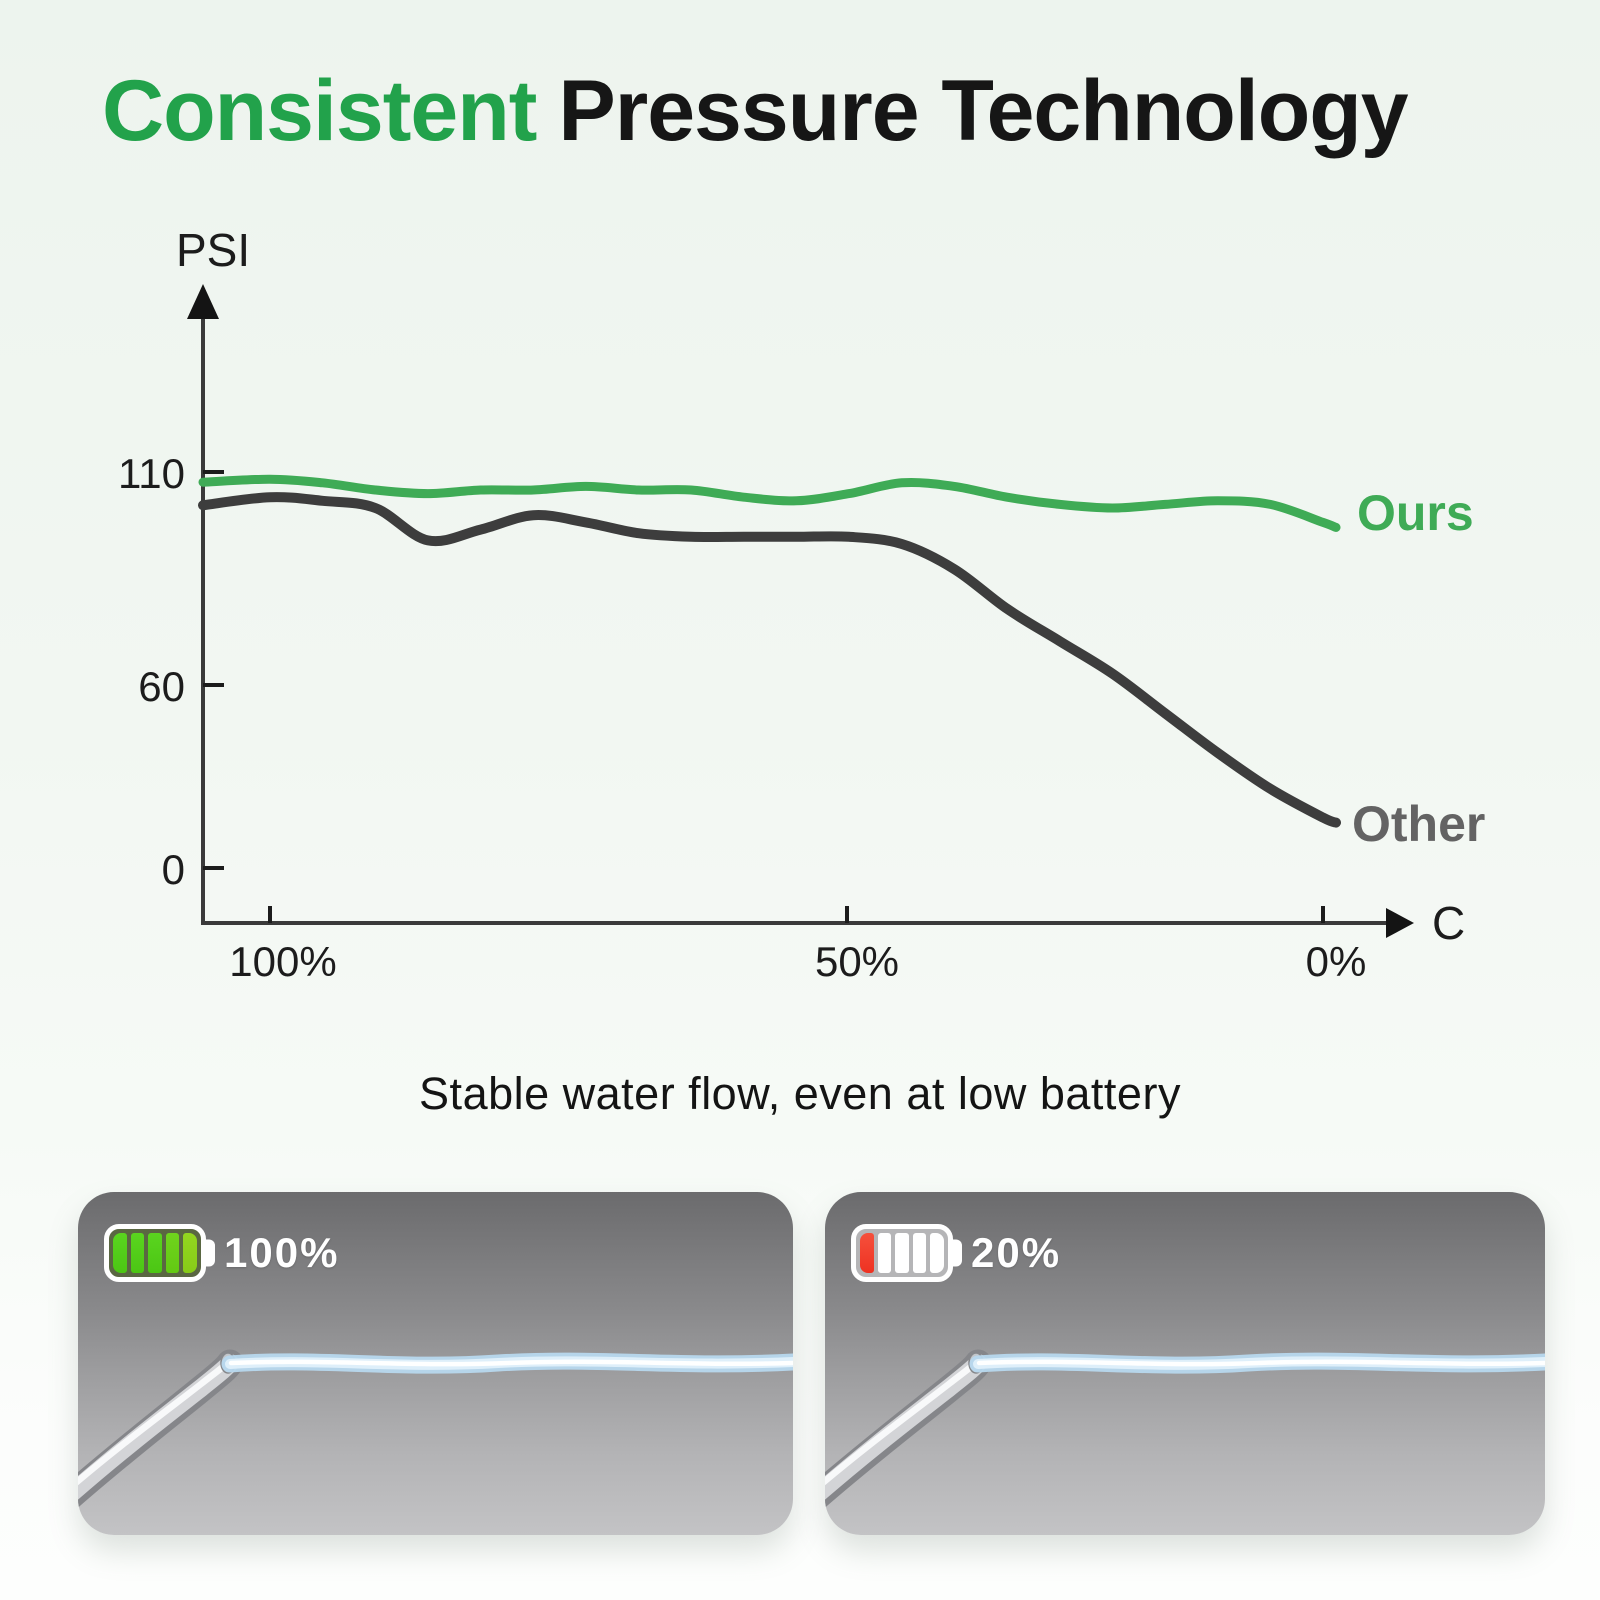 This screenshot has width=1600, height=1600. What do you see at coordinates (151, 473) in the screenshot?
I see `y-tick-label-110: 110` at bounding box center [151, 473].